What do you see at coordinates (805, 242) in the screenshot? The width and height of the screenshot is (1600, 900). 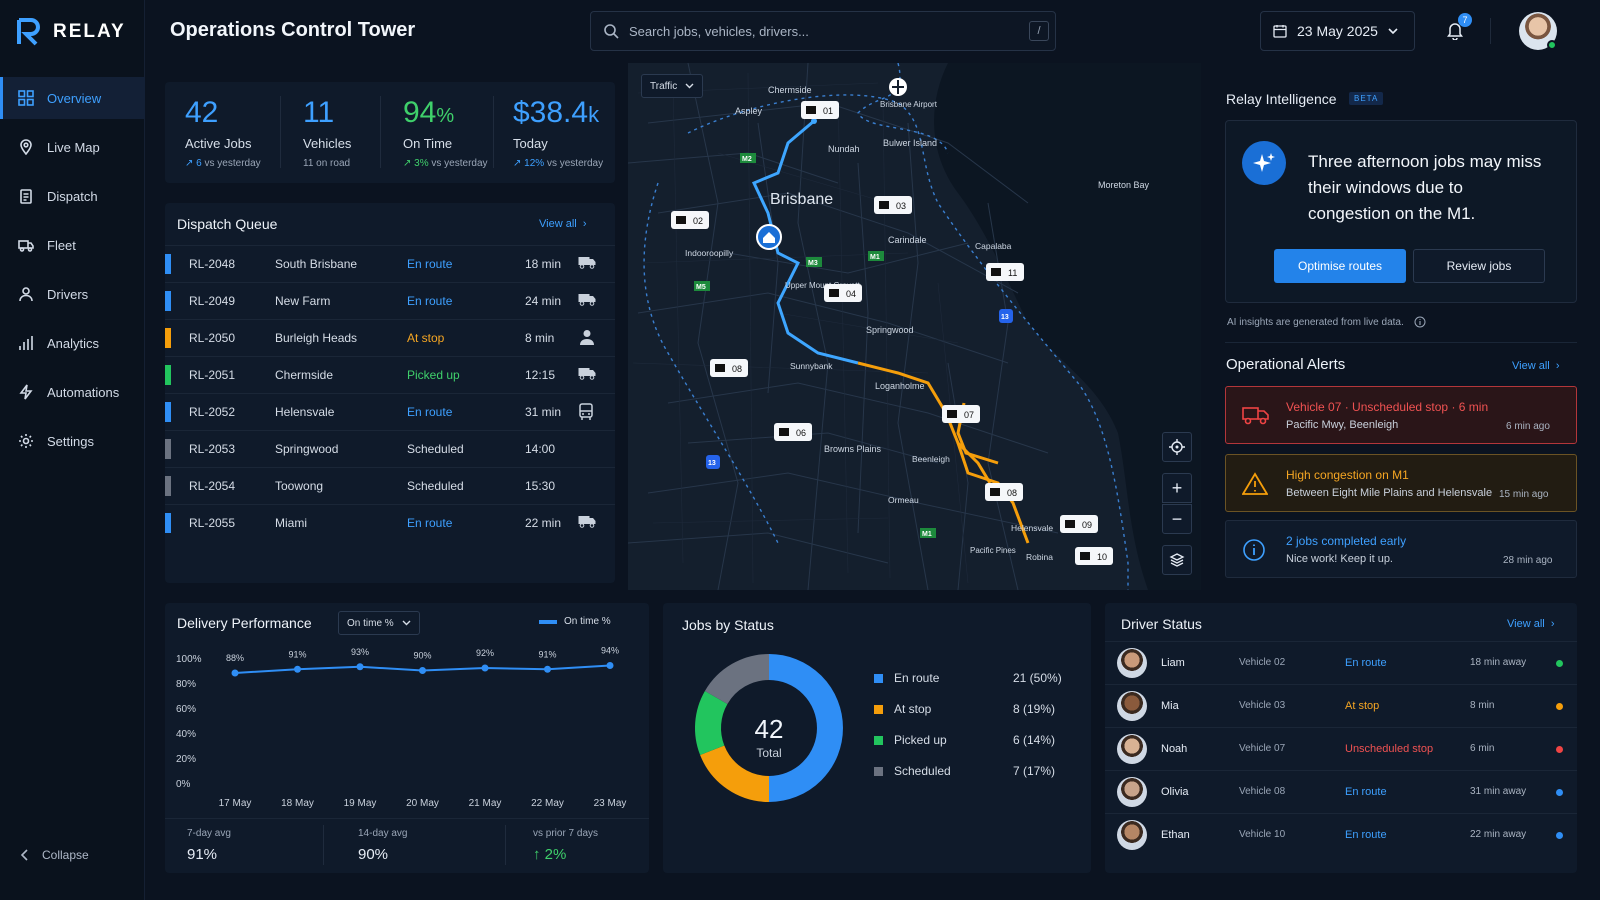 I see `route-blue` at bounding box center [805, 242].